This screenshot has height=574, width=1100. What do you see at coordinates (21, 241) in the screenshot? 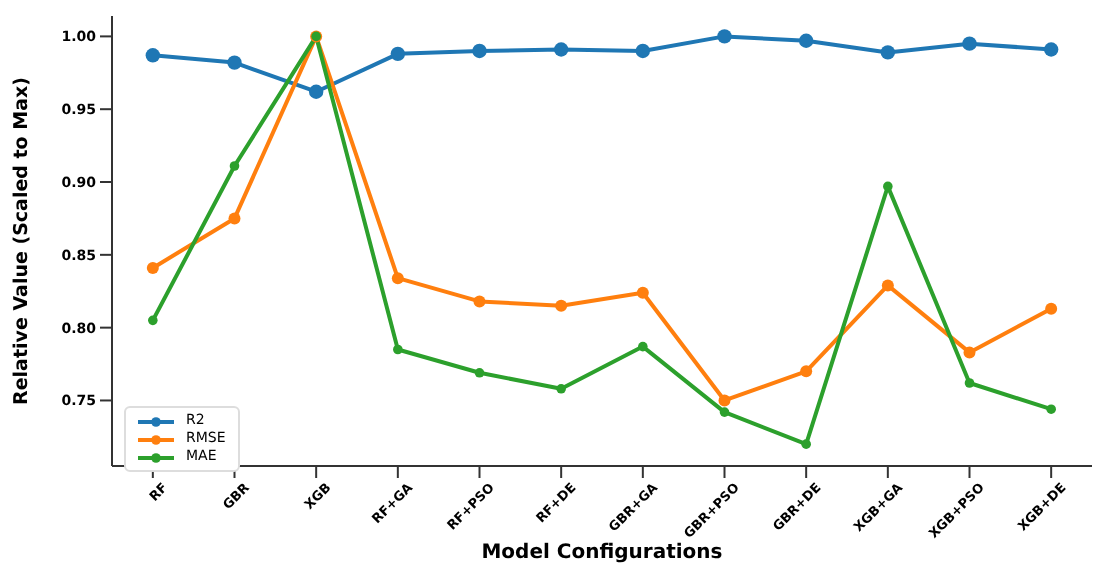
I see `y-axis-title: Relative Value (Scaled to Max)` at bounding box center [21, 241].